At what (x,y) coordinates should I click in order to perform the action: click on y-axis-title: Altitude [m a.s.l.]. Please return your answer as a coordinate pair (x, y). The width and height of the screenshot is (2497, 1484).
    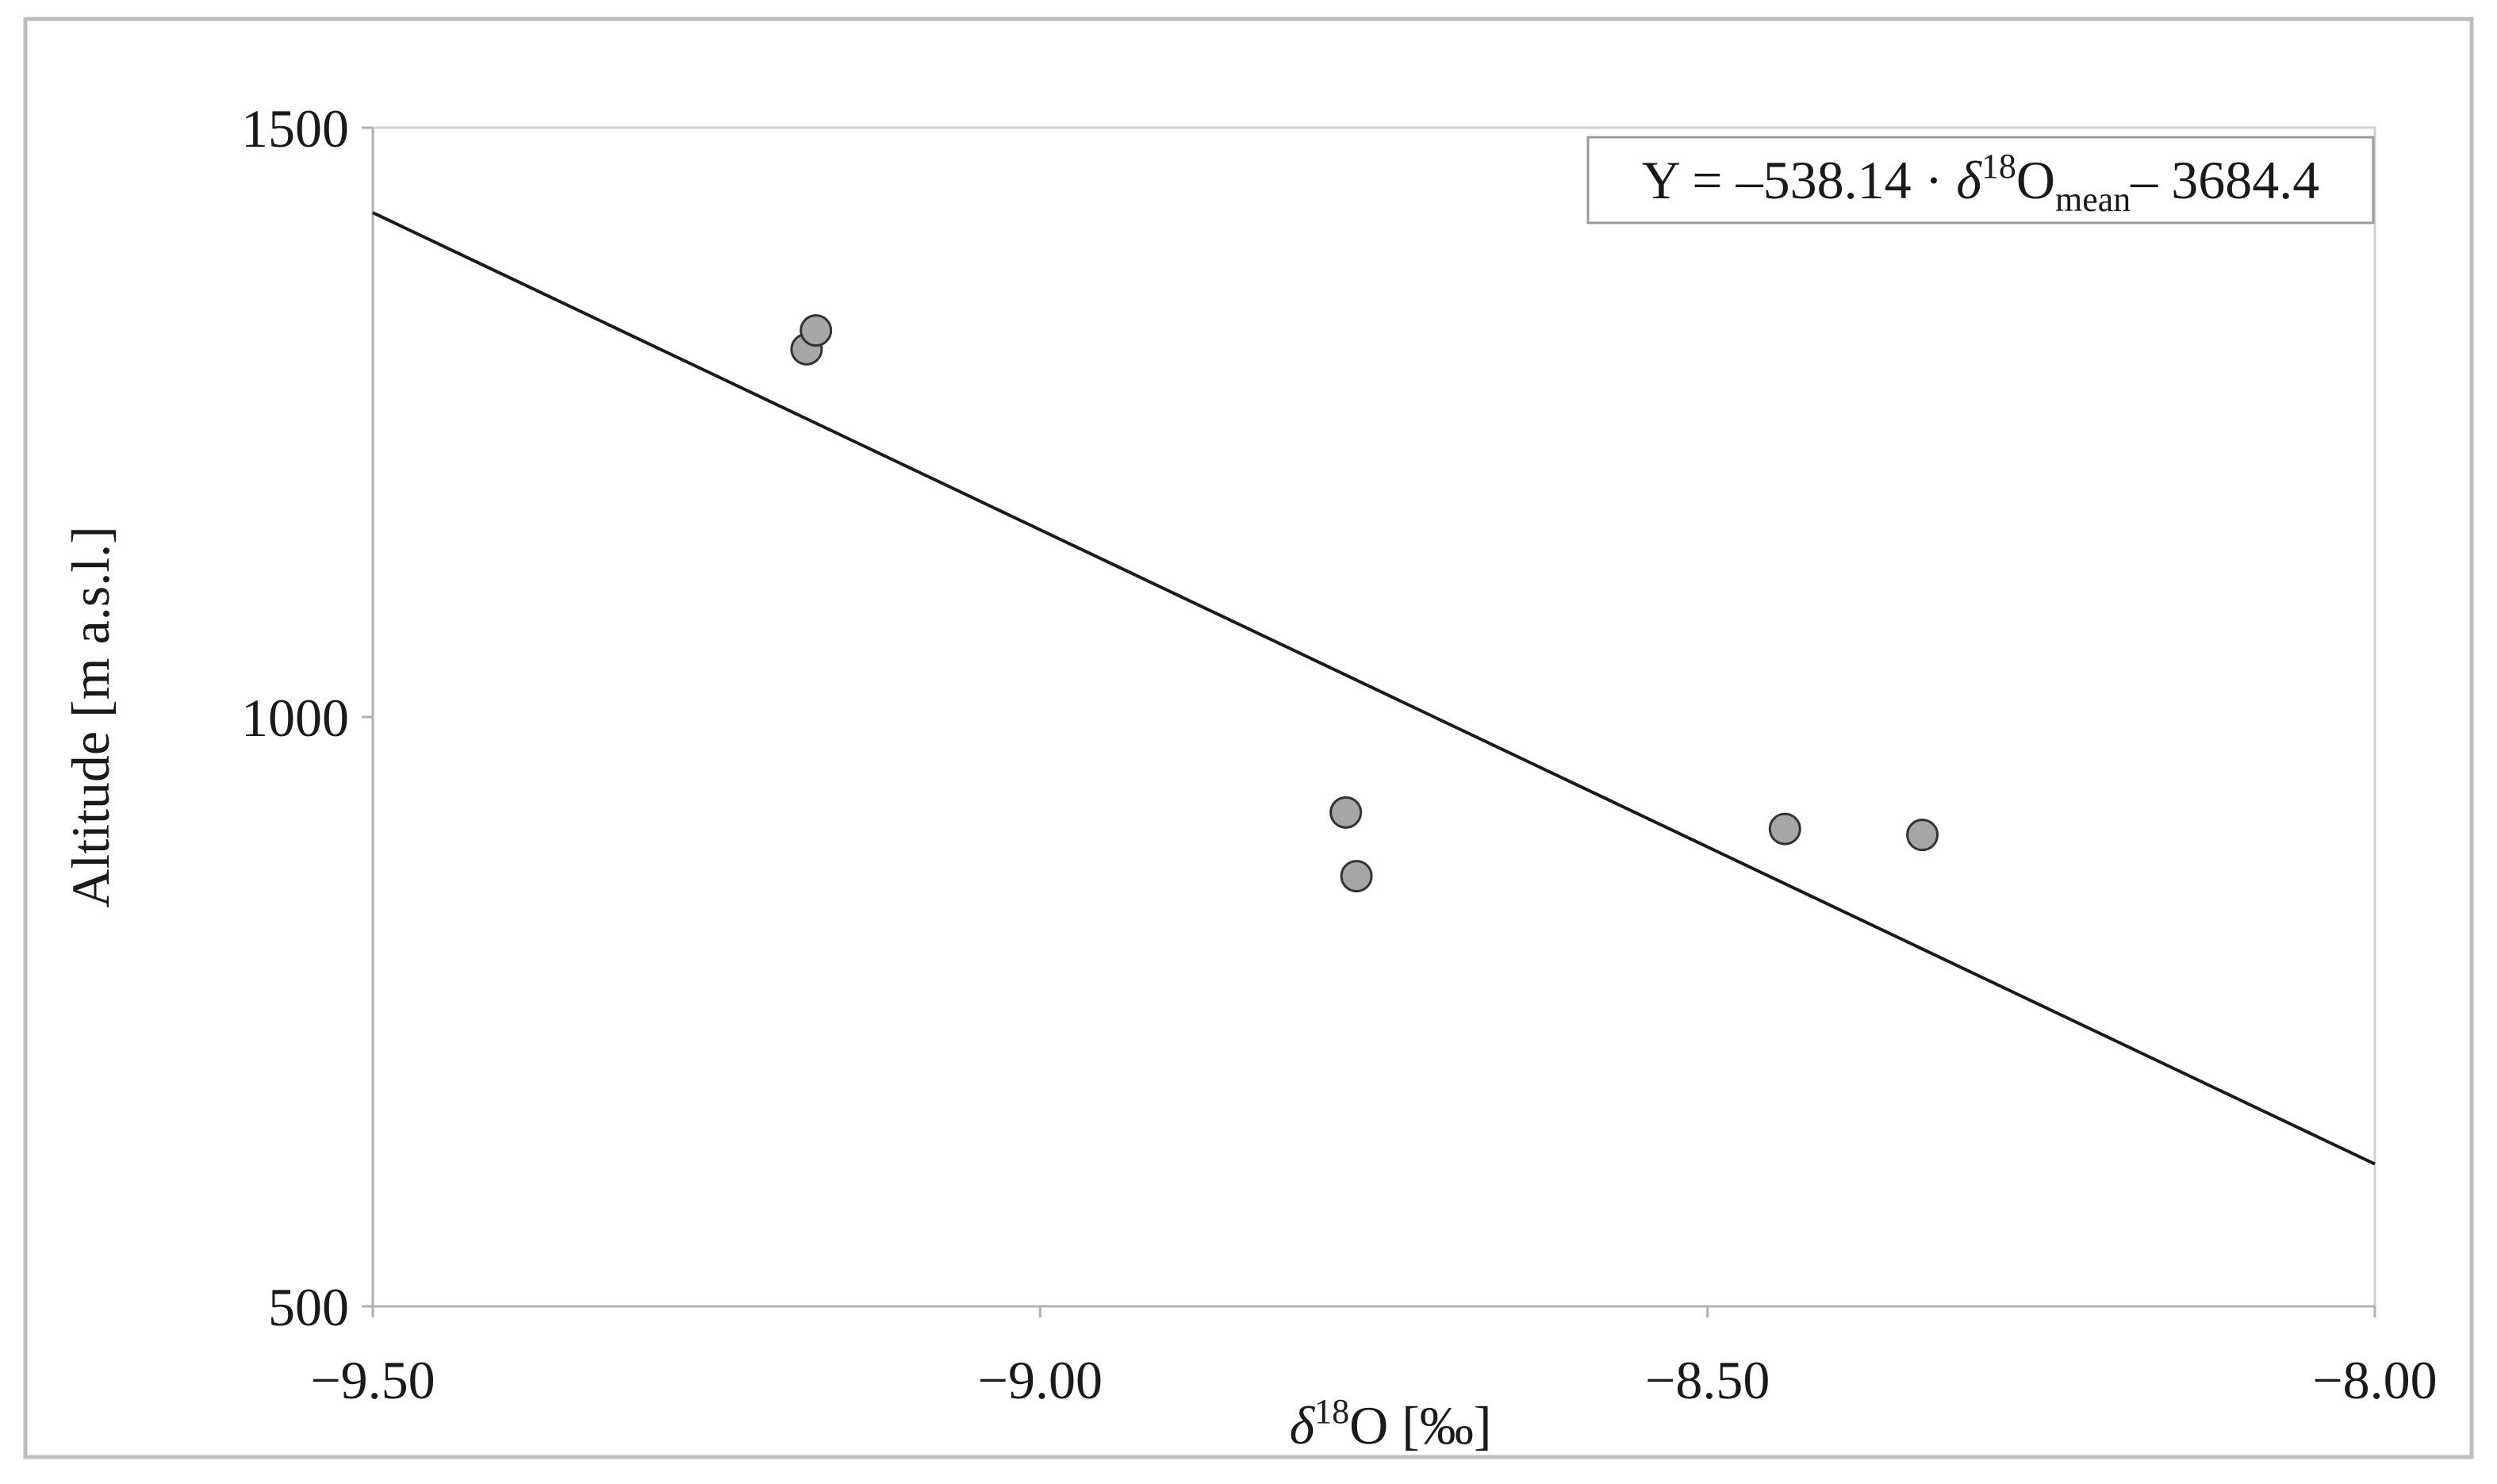
    Looking at the image, I should click on (91, 717).